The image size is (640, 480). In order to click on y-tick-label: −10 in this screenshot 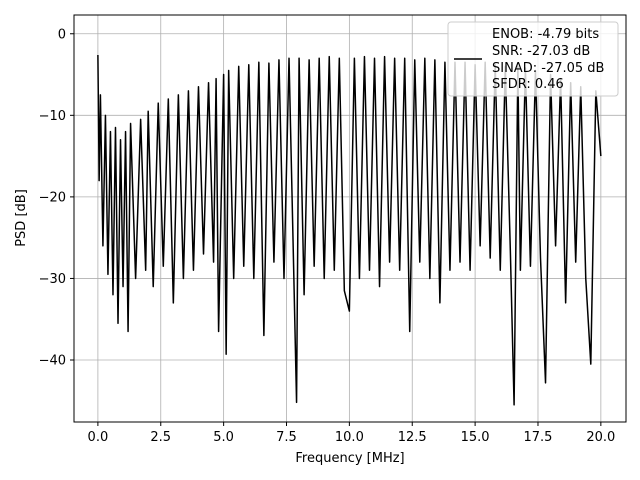, I will do `click(52, 116)`.